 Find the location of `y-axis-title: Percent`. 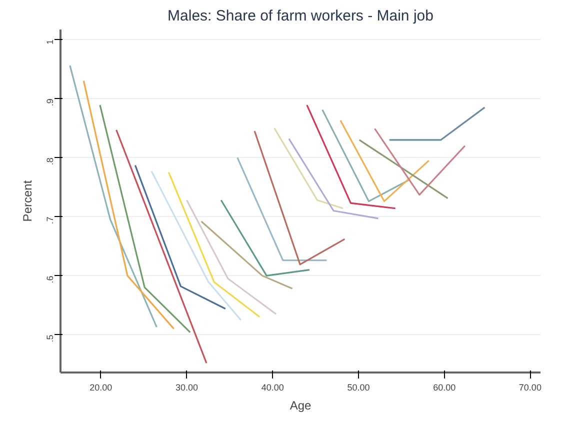

y-axis-title: Percent is located at coordinates (27, 201).